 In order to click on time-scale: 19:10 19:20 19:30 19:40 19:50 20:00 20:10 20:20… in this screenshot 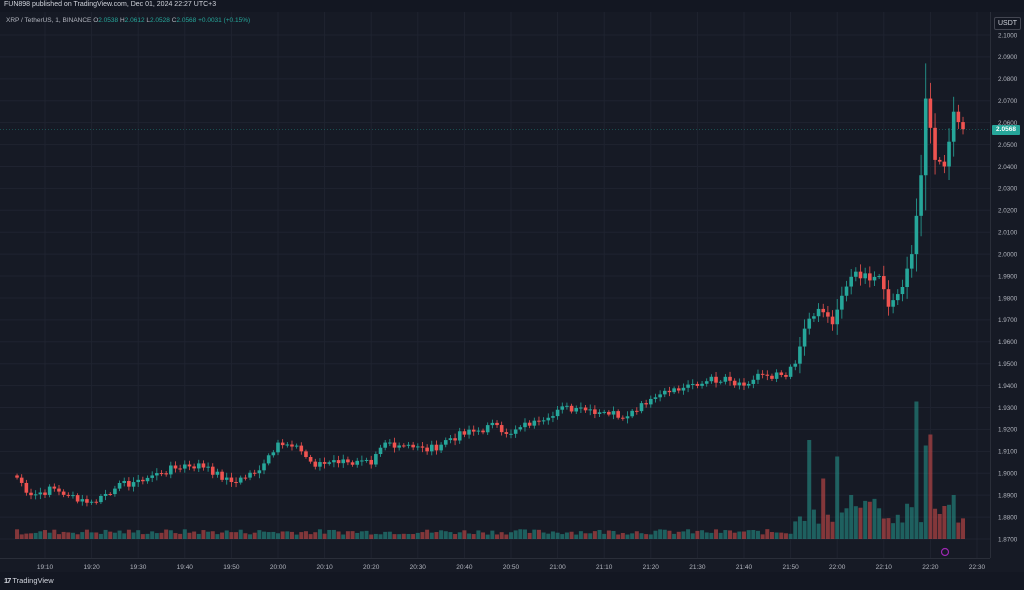, I will do `click(495, 565)`.